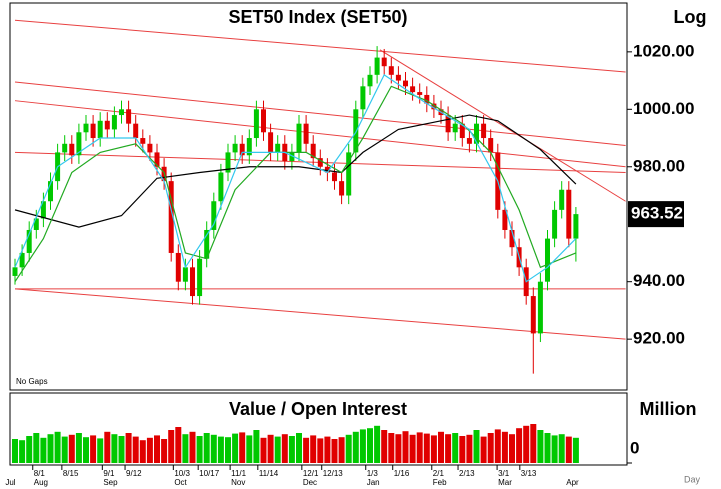 The height and width of the screenshot is (489, 721). What do you see at coordinates (311, 473) in the screenshot?
I see `x-tick-label: 12/1` at bounding box center [311, 473].